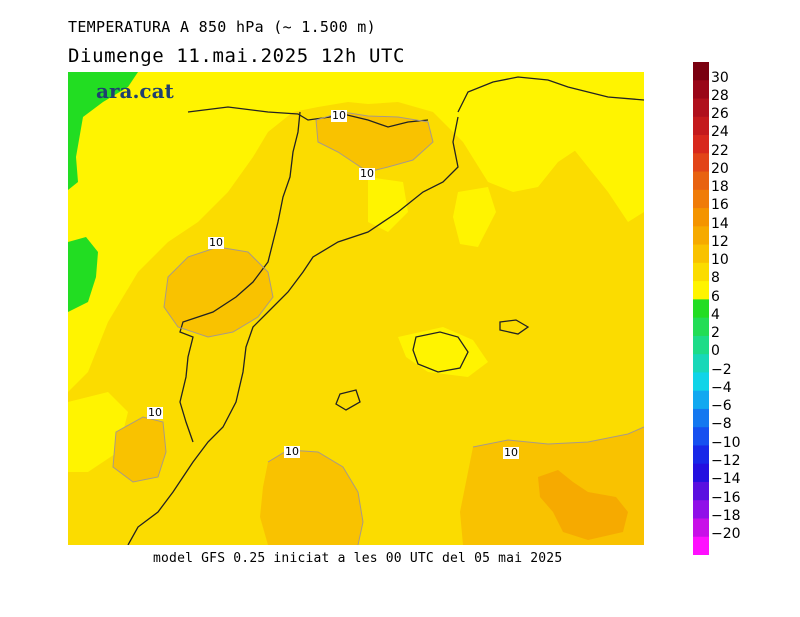  I want to click on chart-subtitle: Diumenge 11.mai.2025 12h UTC, so click(237, 56).